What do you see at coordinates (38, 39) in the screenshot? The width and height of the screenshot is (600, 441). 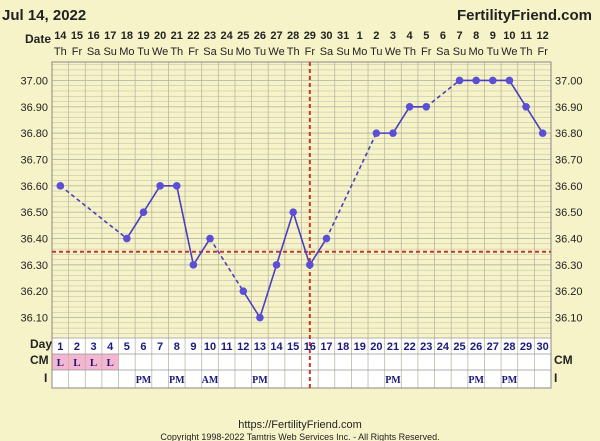 I see `row-label-date: Date` at bounding box center [38, 39].